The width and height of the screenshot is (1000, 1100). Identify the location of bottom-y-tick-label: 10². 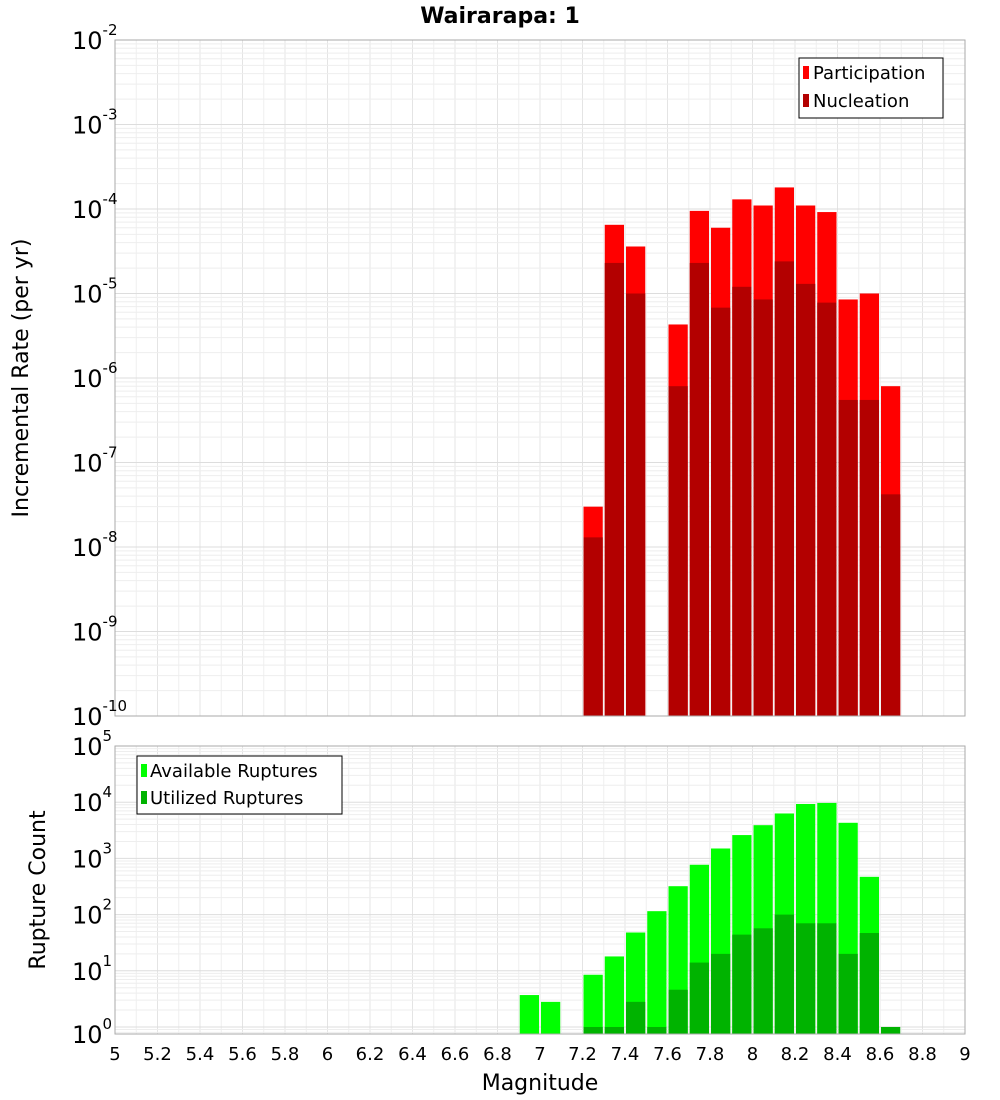
(92, 913).